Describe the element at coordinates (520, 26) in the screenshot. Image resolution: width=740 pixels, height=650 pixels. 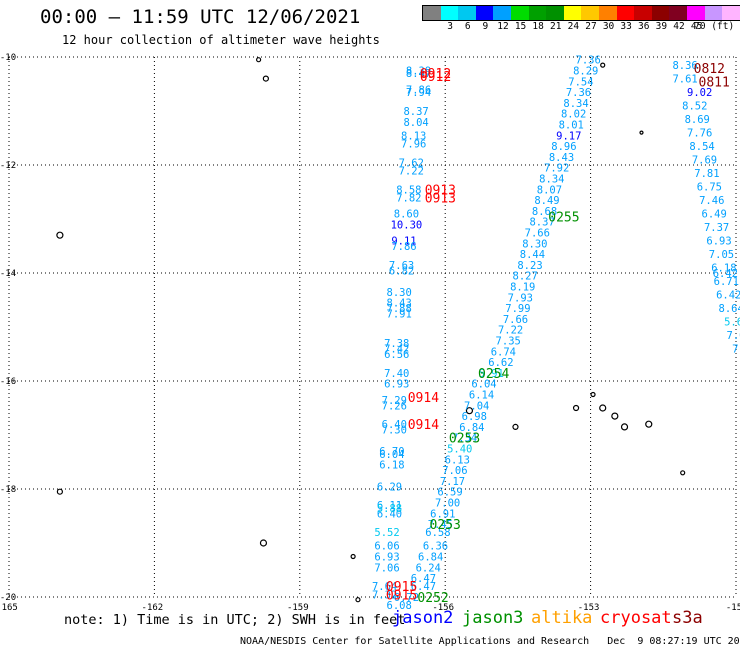
I see `legend-label: 15` at that location.